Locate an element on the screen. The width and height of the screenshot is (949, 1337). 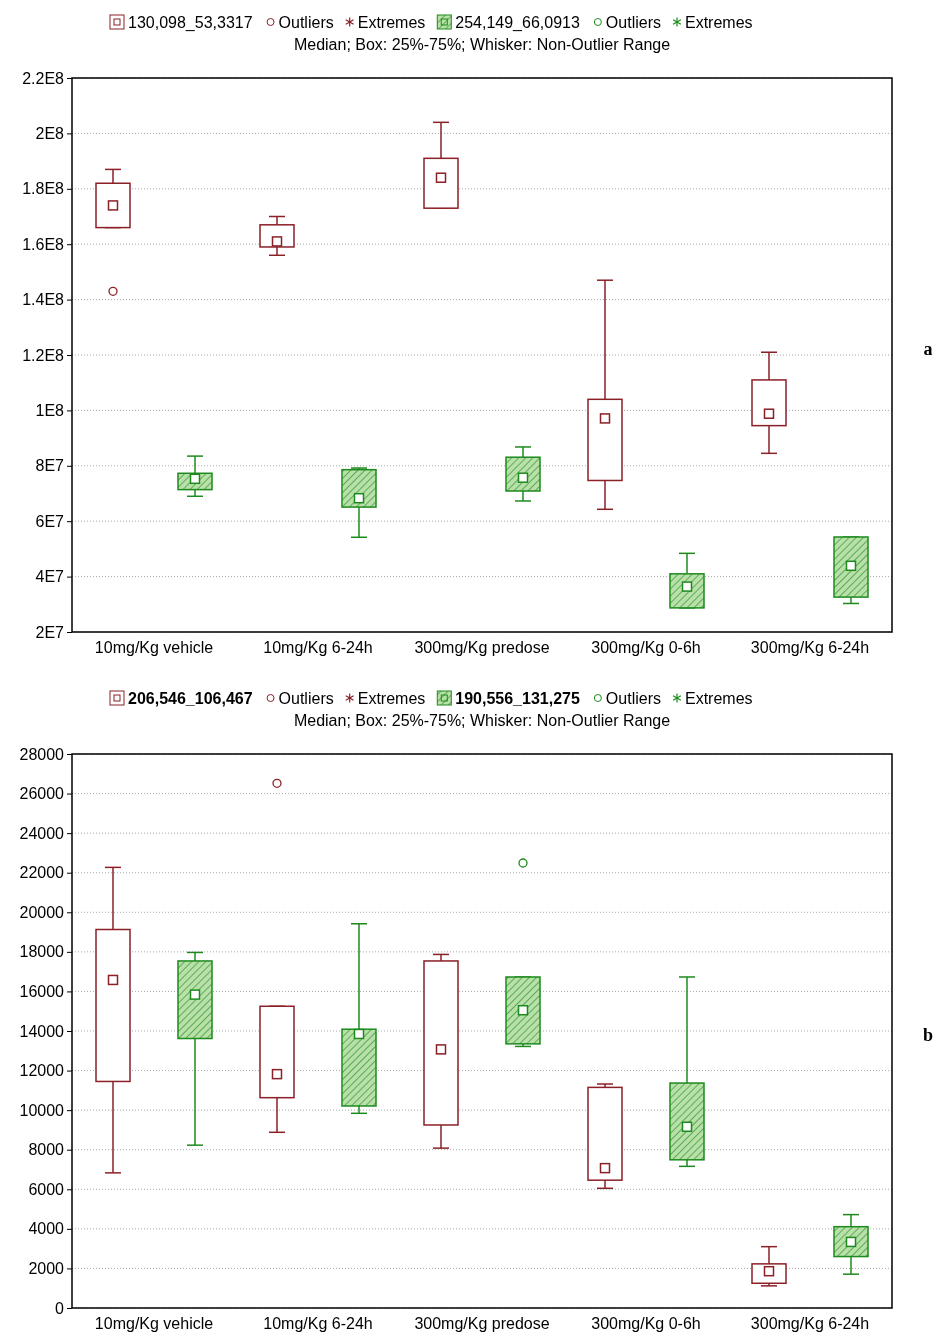
y-tick-label: 1.4E8 is located at coordinates (43, 300).